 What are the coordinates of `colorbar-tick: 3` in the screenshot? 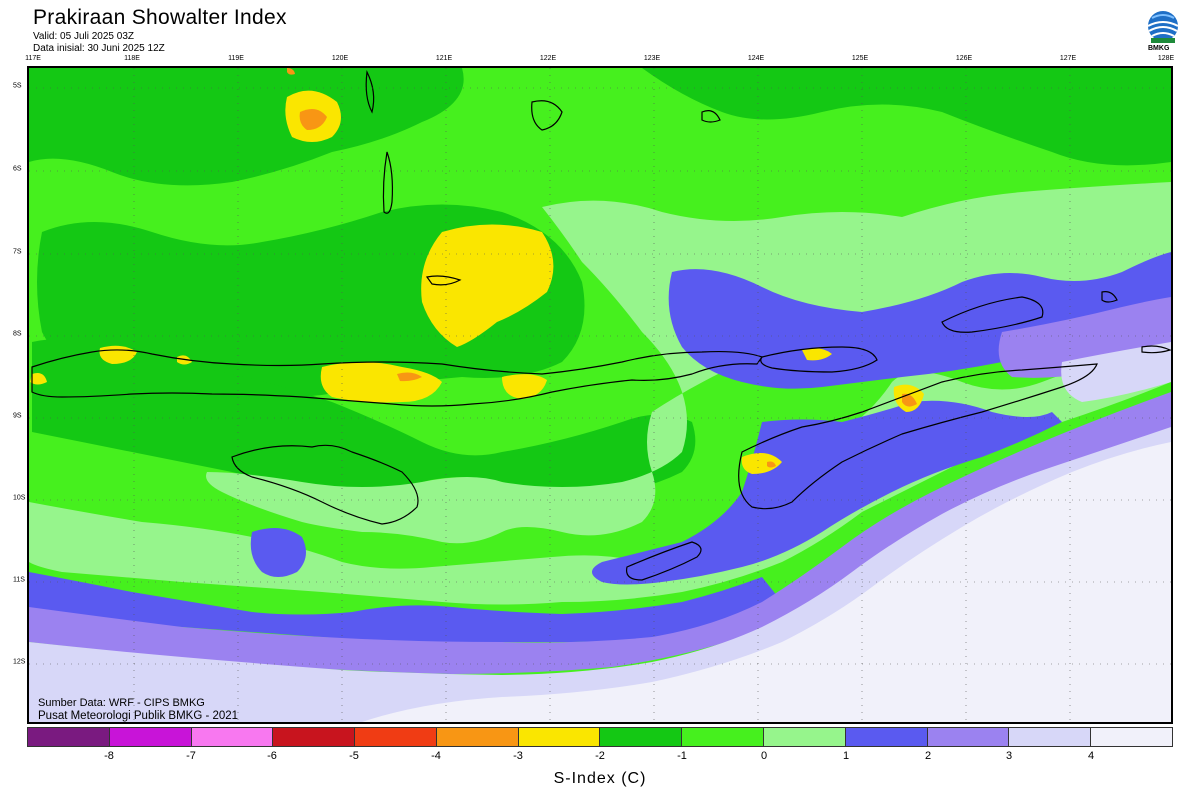 It's located at (1009, 756).